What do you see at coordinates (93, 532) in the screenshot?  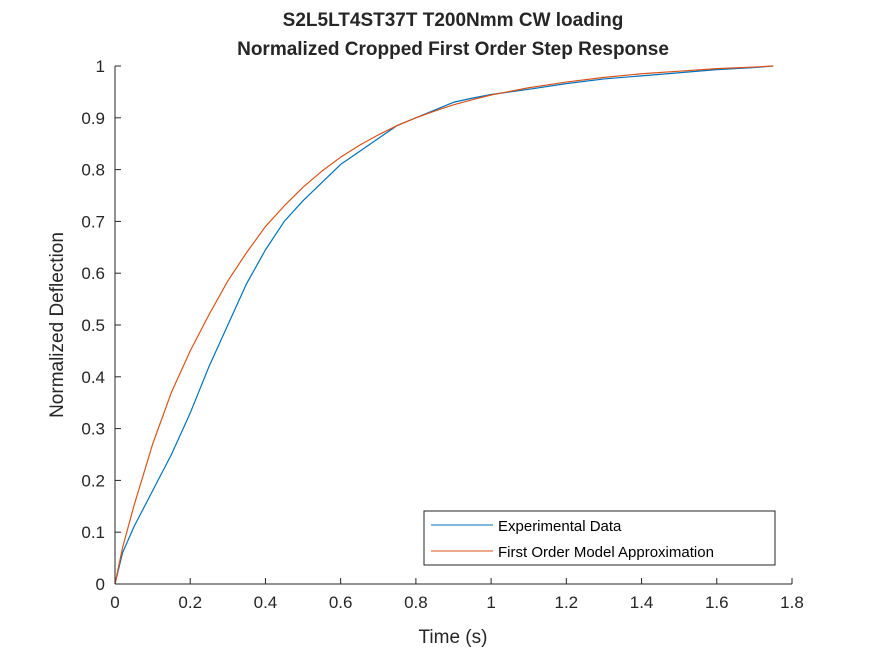 I see `y-tick-label: 0.1` at bounding box center [93, 532].